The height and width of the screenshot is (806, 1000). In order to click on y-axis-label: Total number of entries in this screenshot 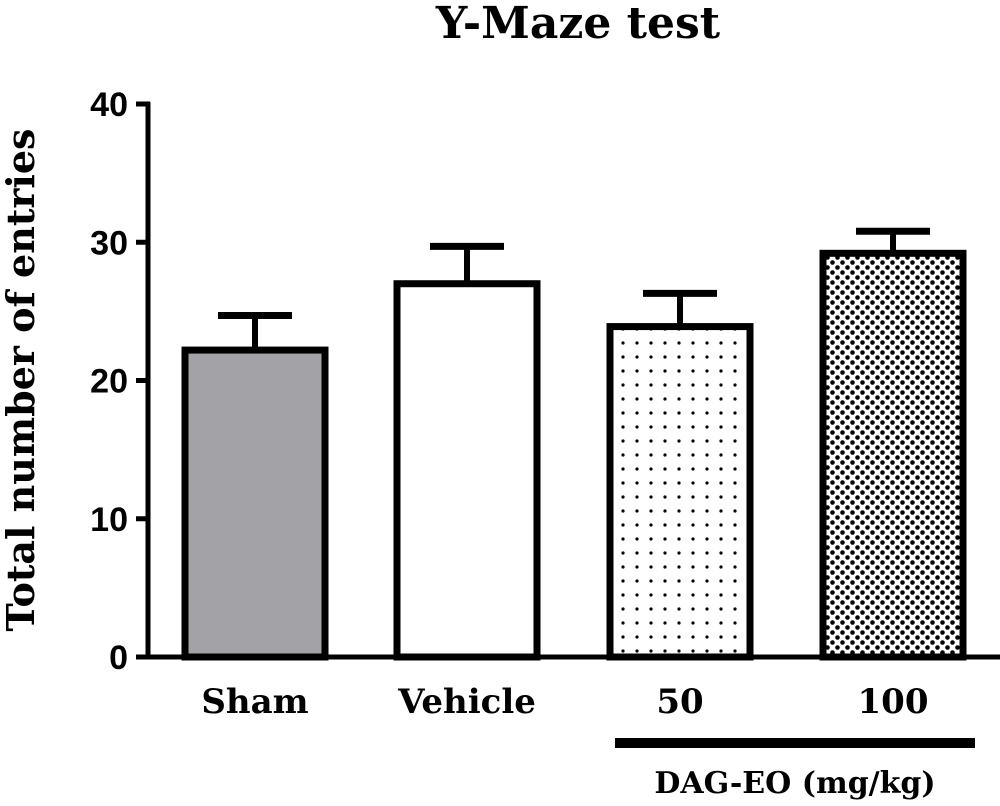, I will do `click(21, 380)`.